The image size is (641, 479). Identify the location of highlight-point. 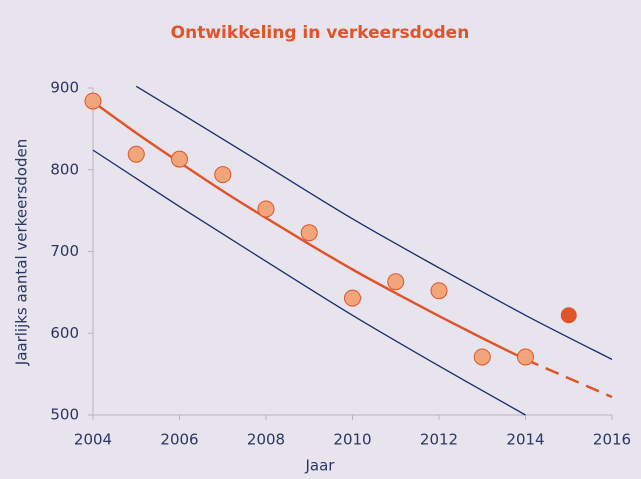
(568, 315).